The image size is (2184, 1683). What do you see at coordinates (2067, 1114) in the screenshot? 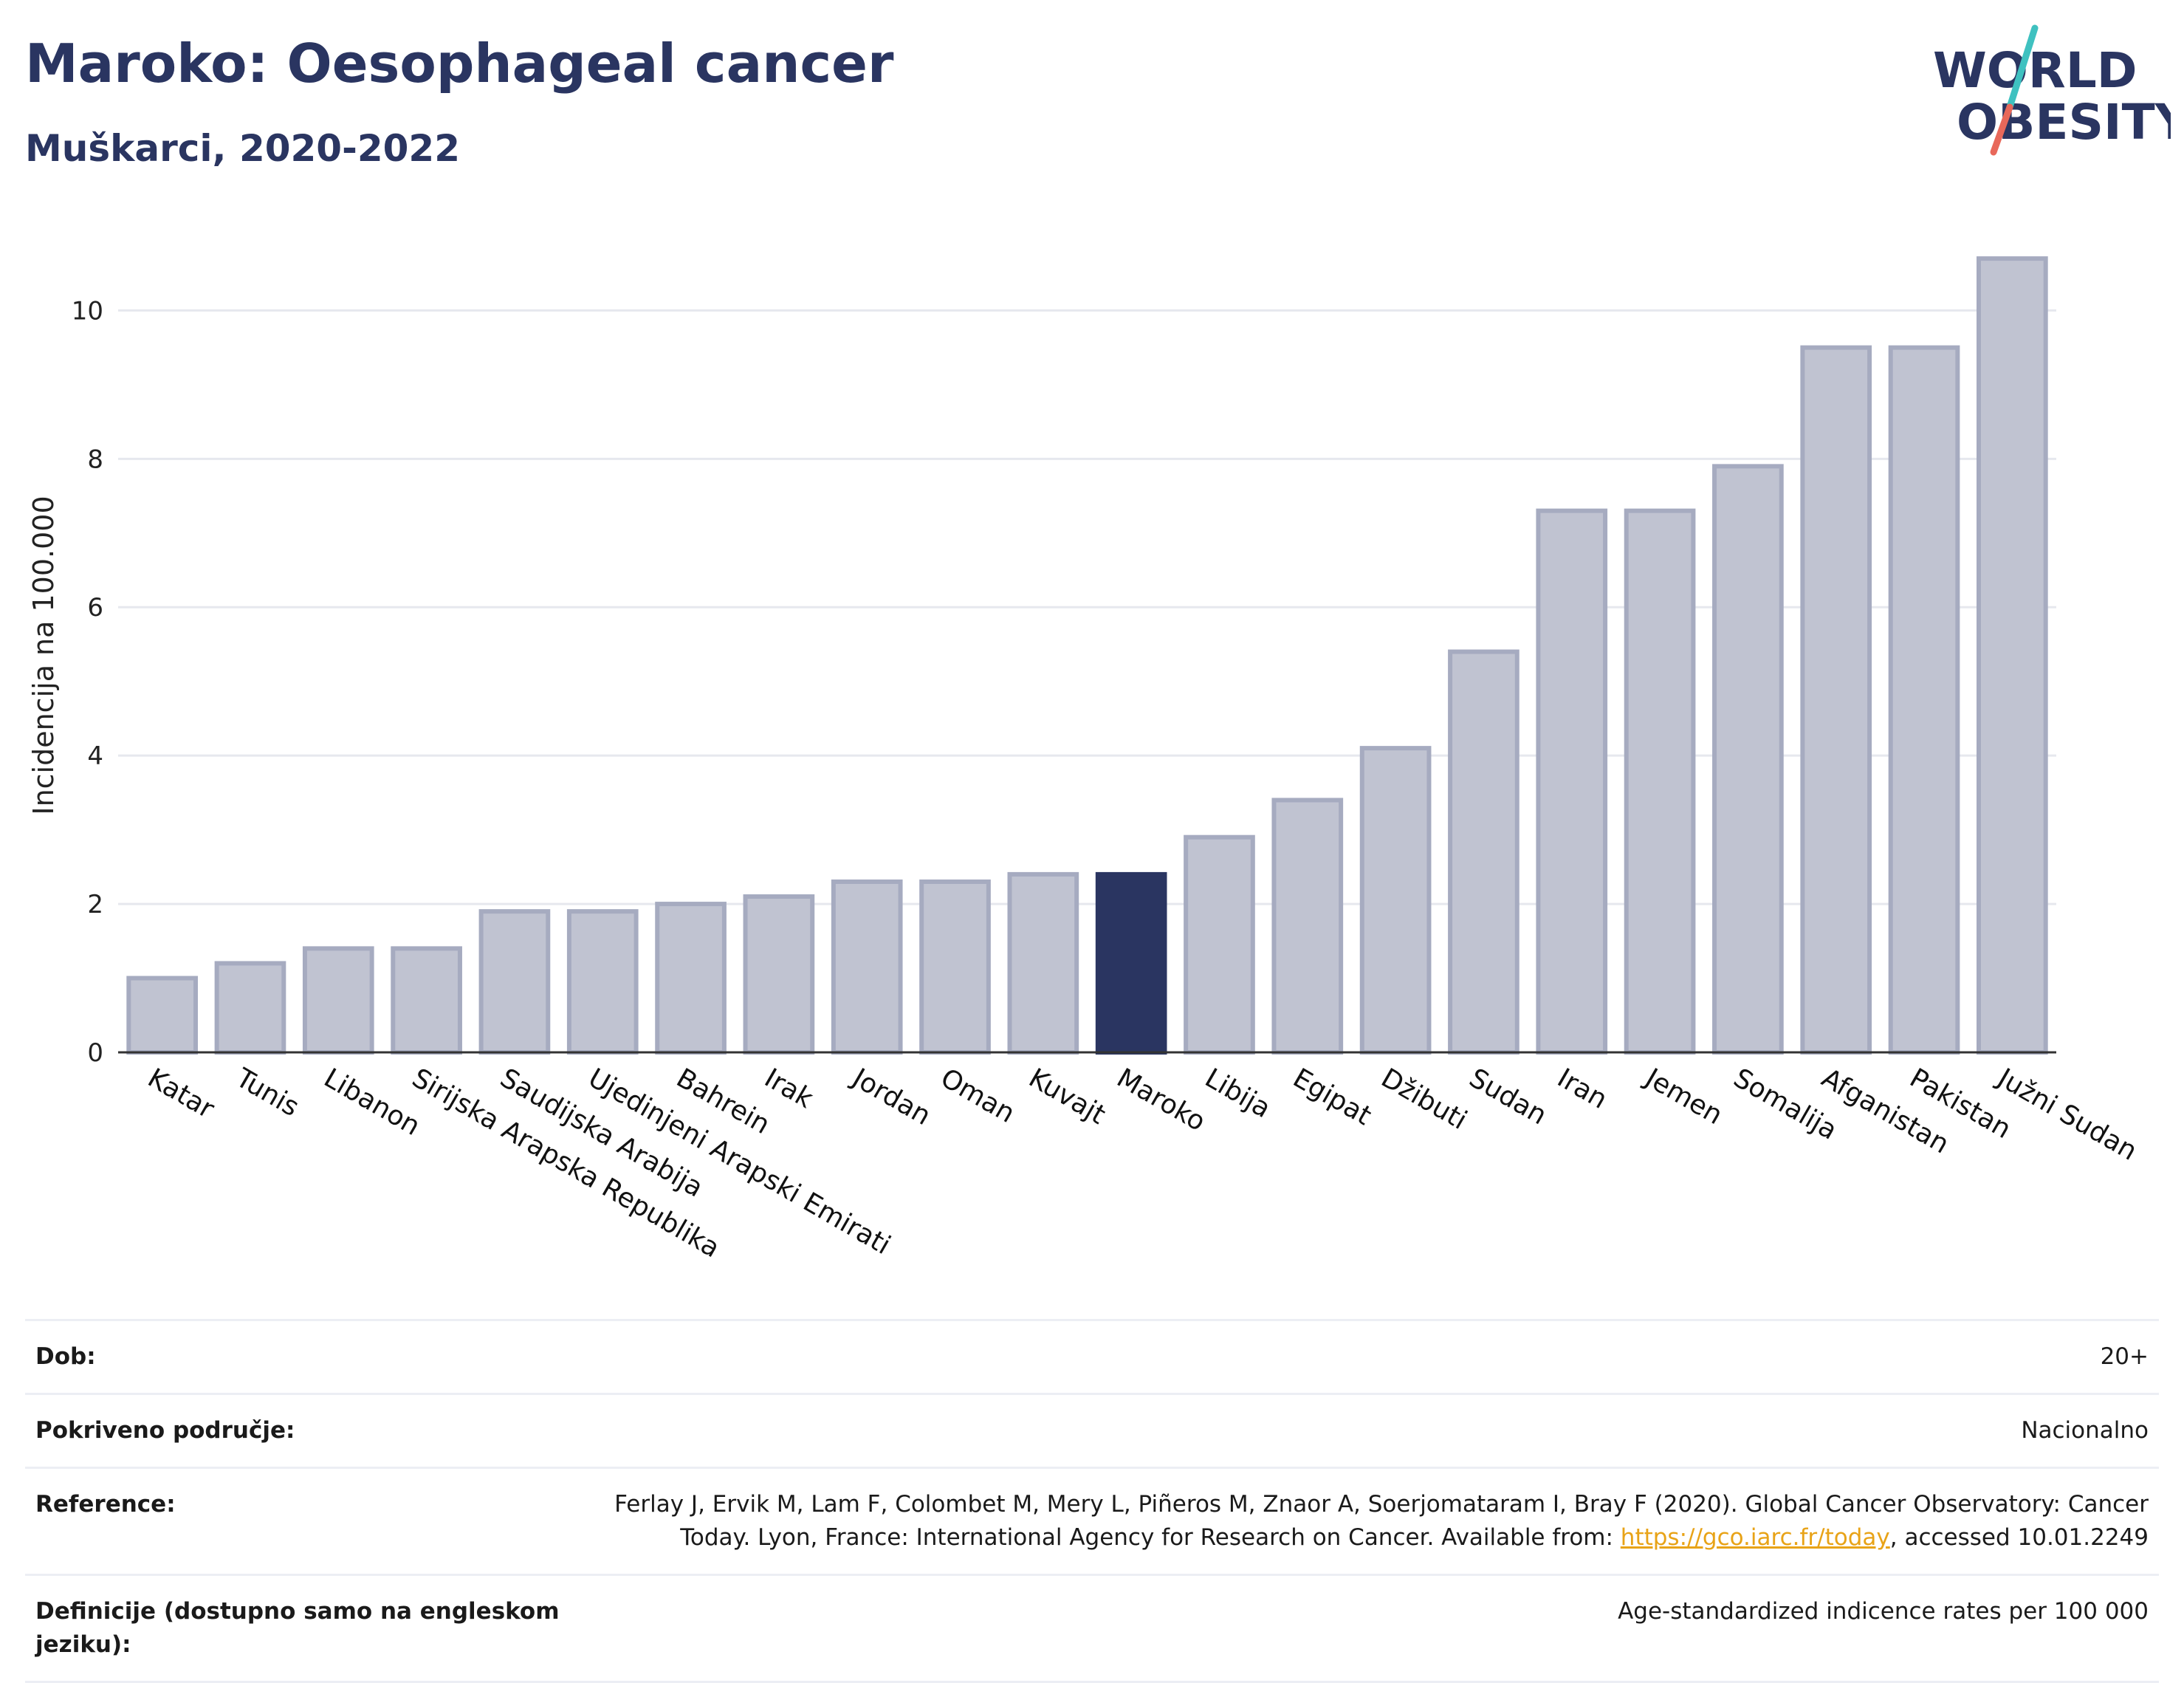
I see `x-tick-label: Južni Sudan` at bounding box center [2067, 1114].